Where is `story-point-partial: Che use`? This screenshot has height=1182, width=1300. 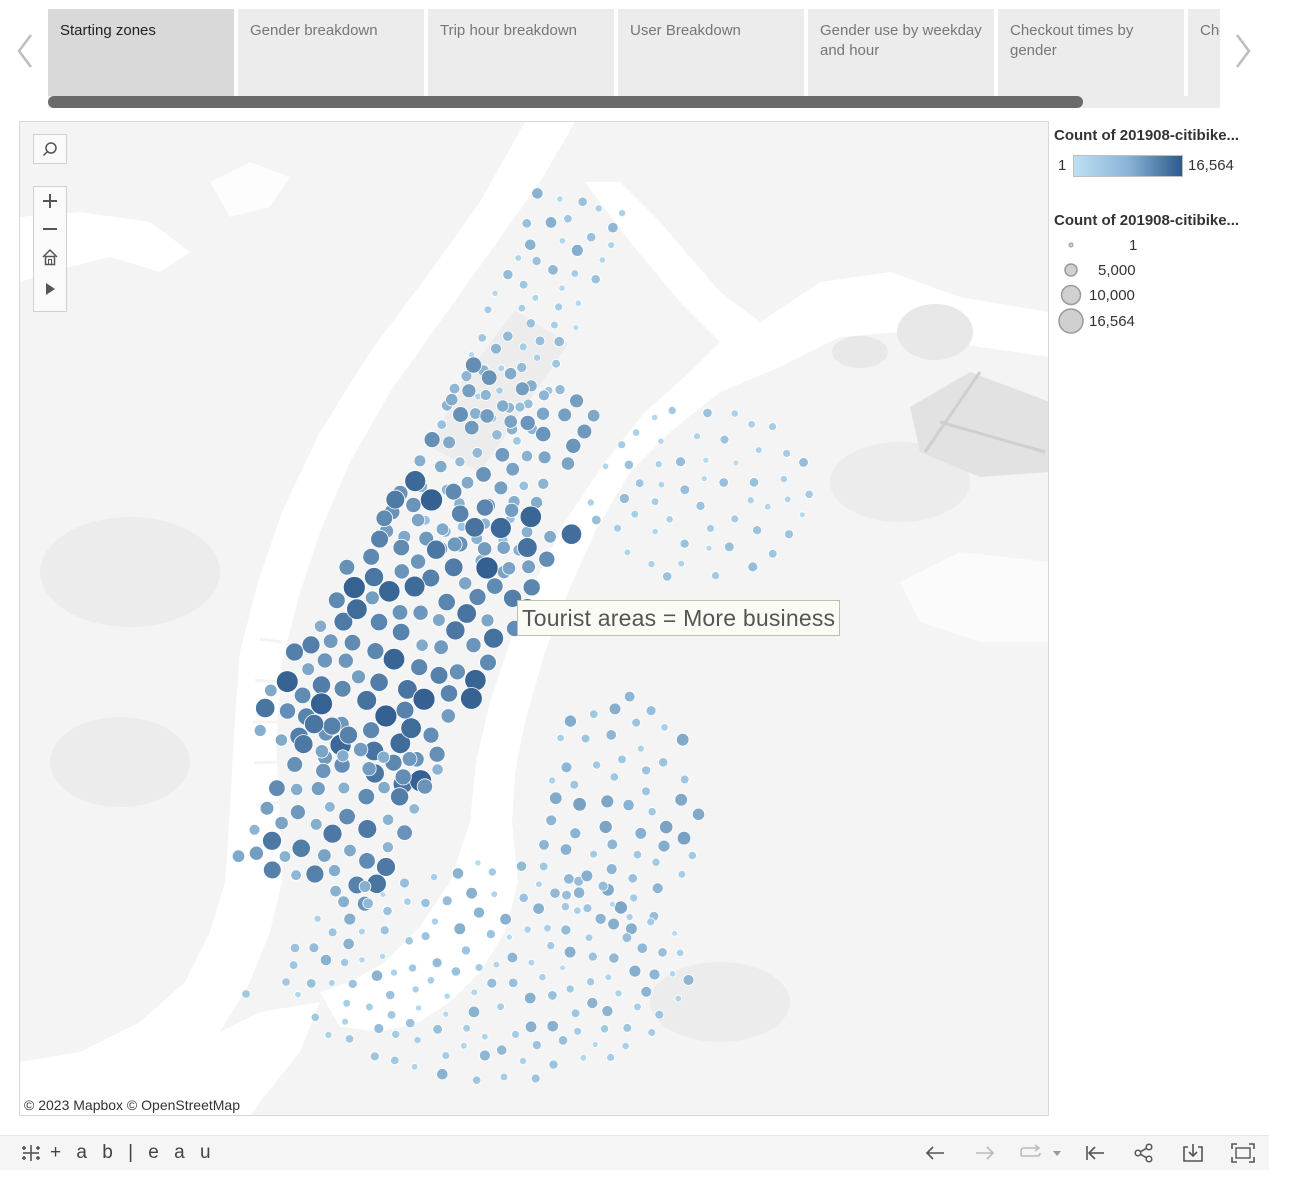
story-point-partial: Che use is located at coordinates (1204, 52).